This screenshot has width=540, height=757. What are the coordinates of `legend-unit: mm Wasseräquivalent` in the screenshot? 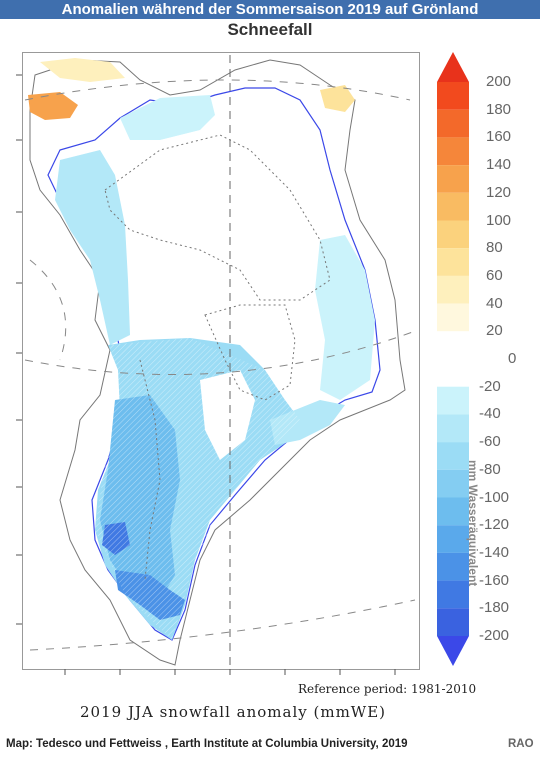 It's located at (473, 523).